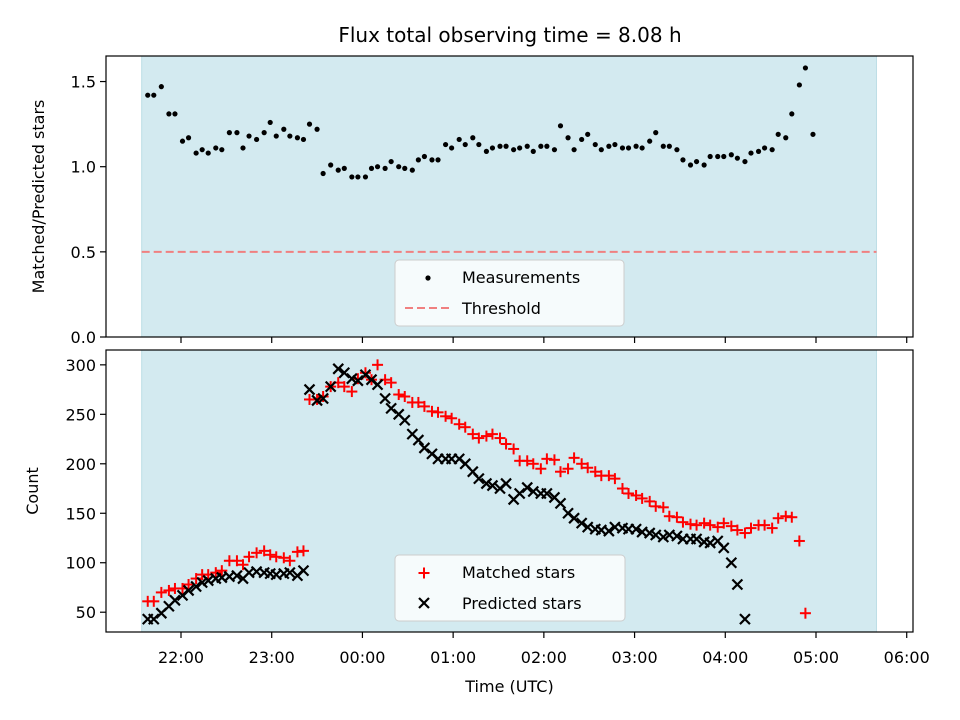 Image resolution: width=960 pixels, height=720 pixels. Describe the element at coordinates (80, 414) in the screenshot. I see `y-tick-label: 250` at that location.